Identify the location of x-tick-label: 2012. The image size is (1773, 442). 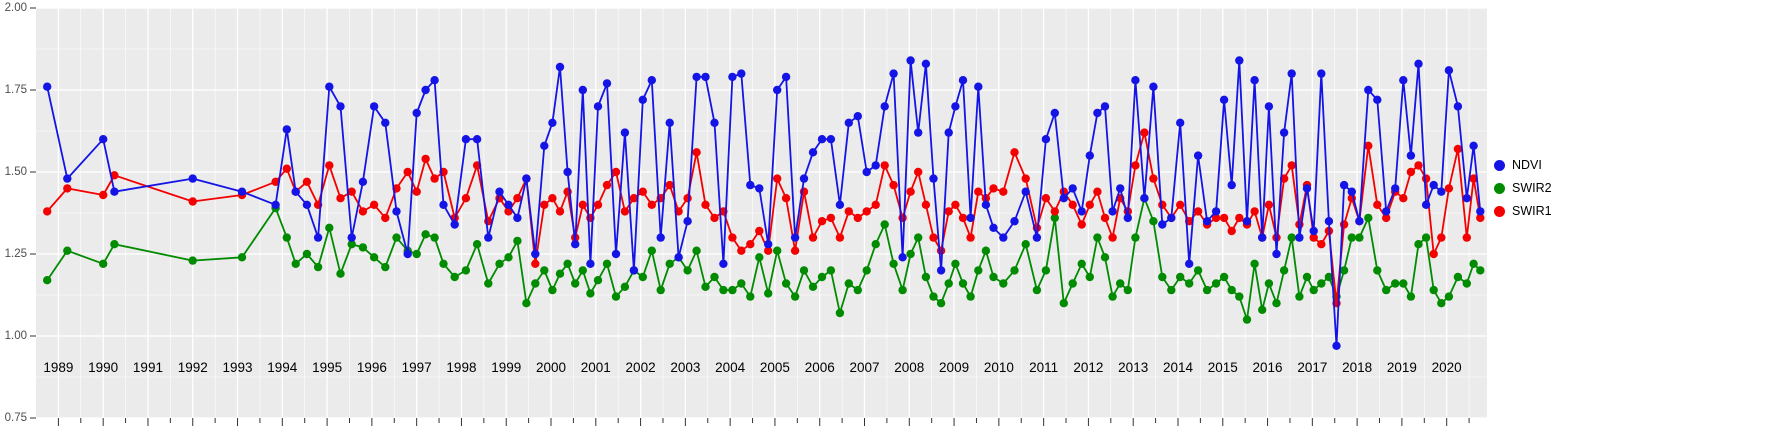
(1088, 367).